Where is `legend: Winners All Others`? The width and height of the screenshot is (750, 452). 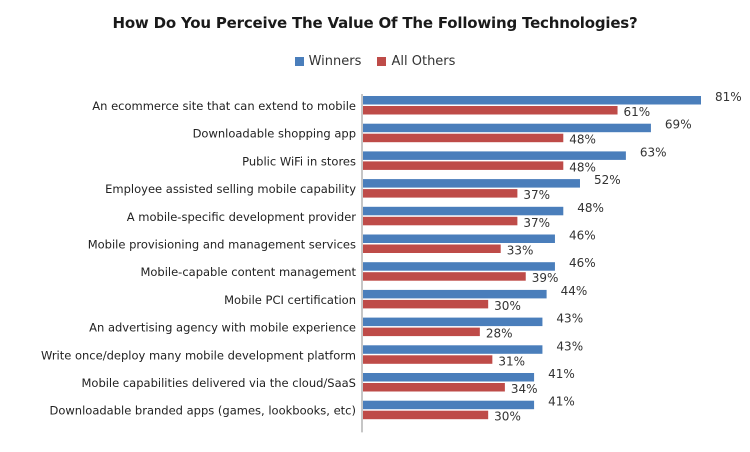
legend: Winners All Others is located at coordinates (375, 62).